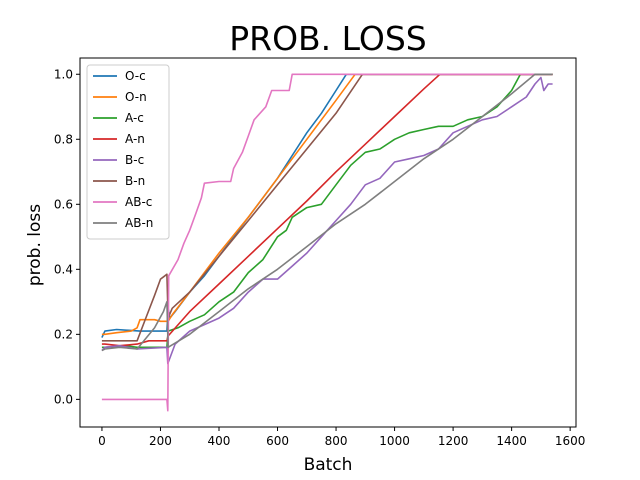 This screenshot has height=480, width=640. Describe the element at coordinates (328, 465) in the screenshot. I see `x-axis-label: Batch` at that location.